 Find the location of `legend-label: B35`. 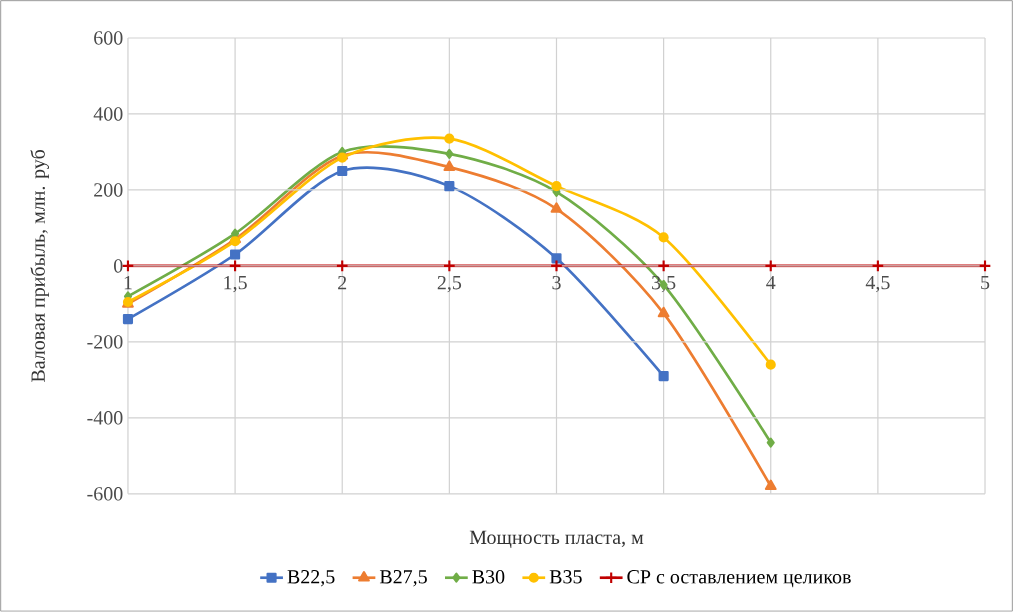

legend-label: B35 is located at coordinates (565, 577).